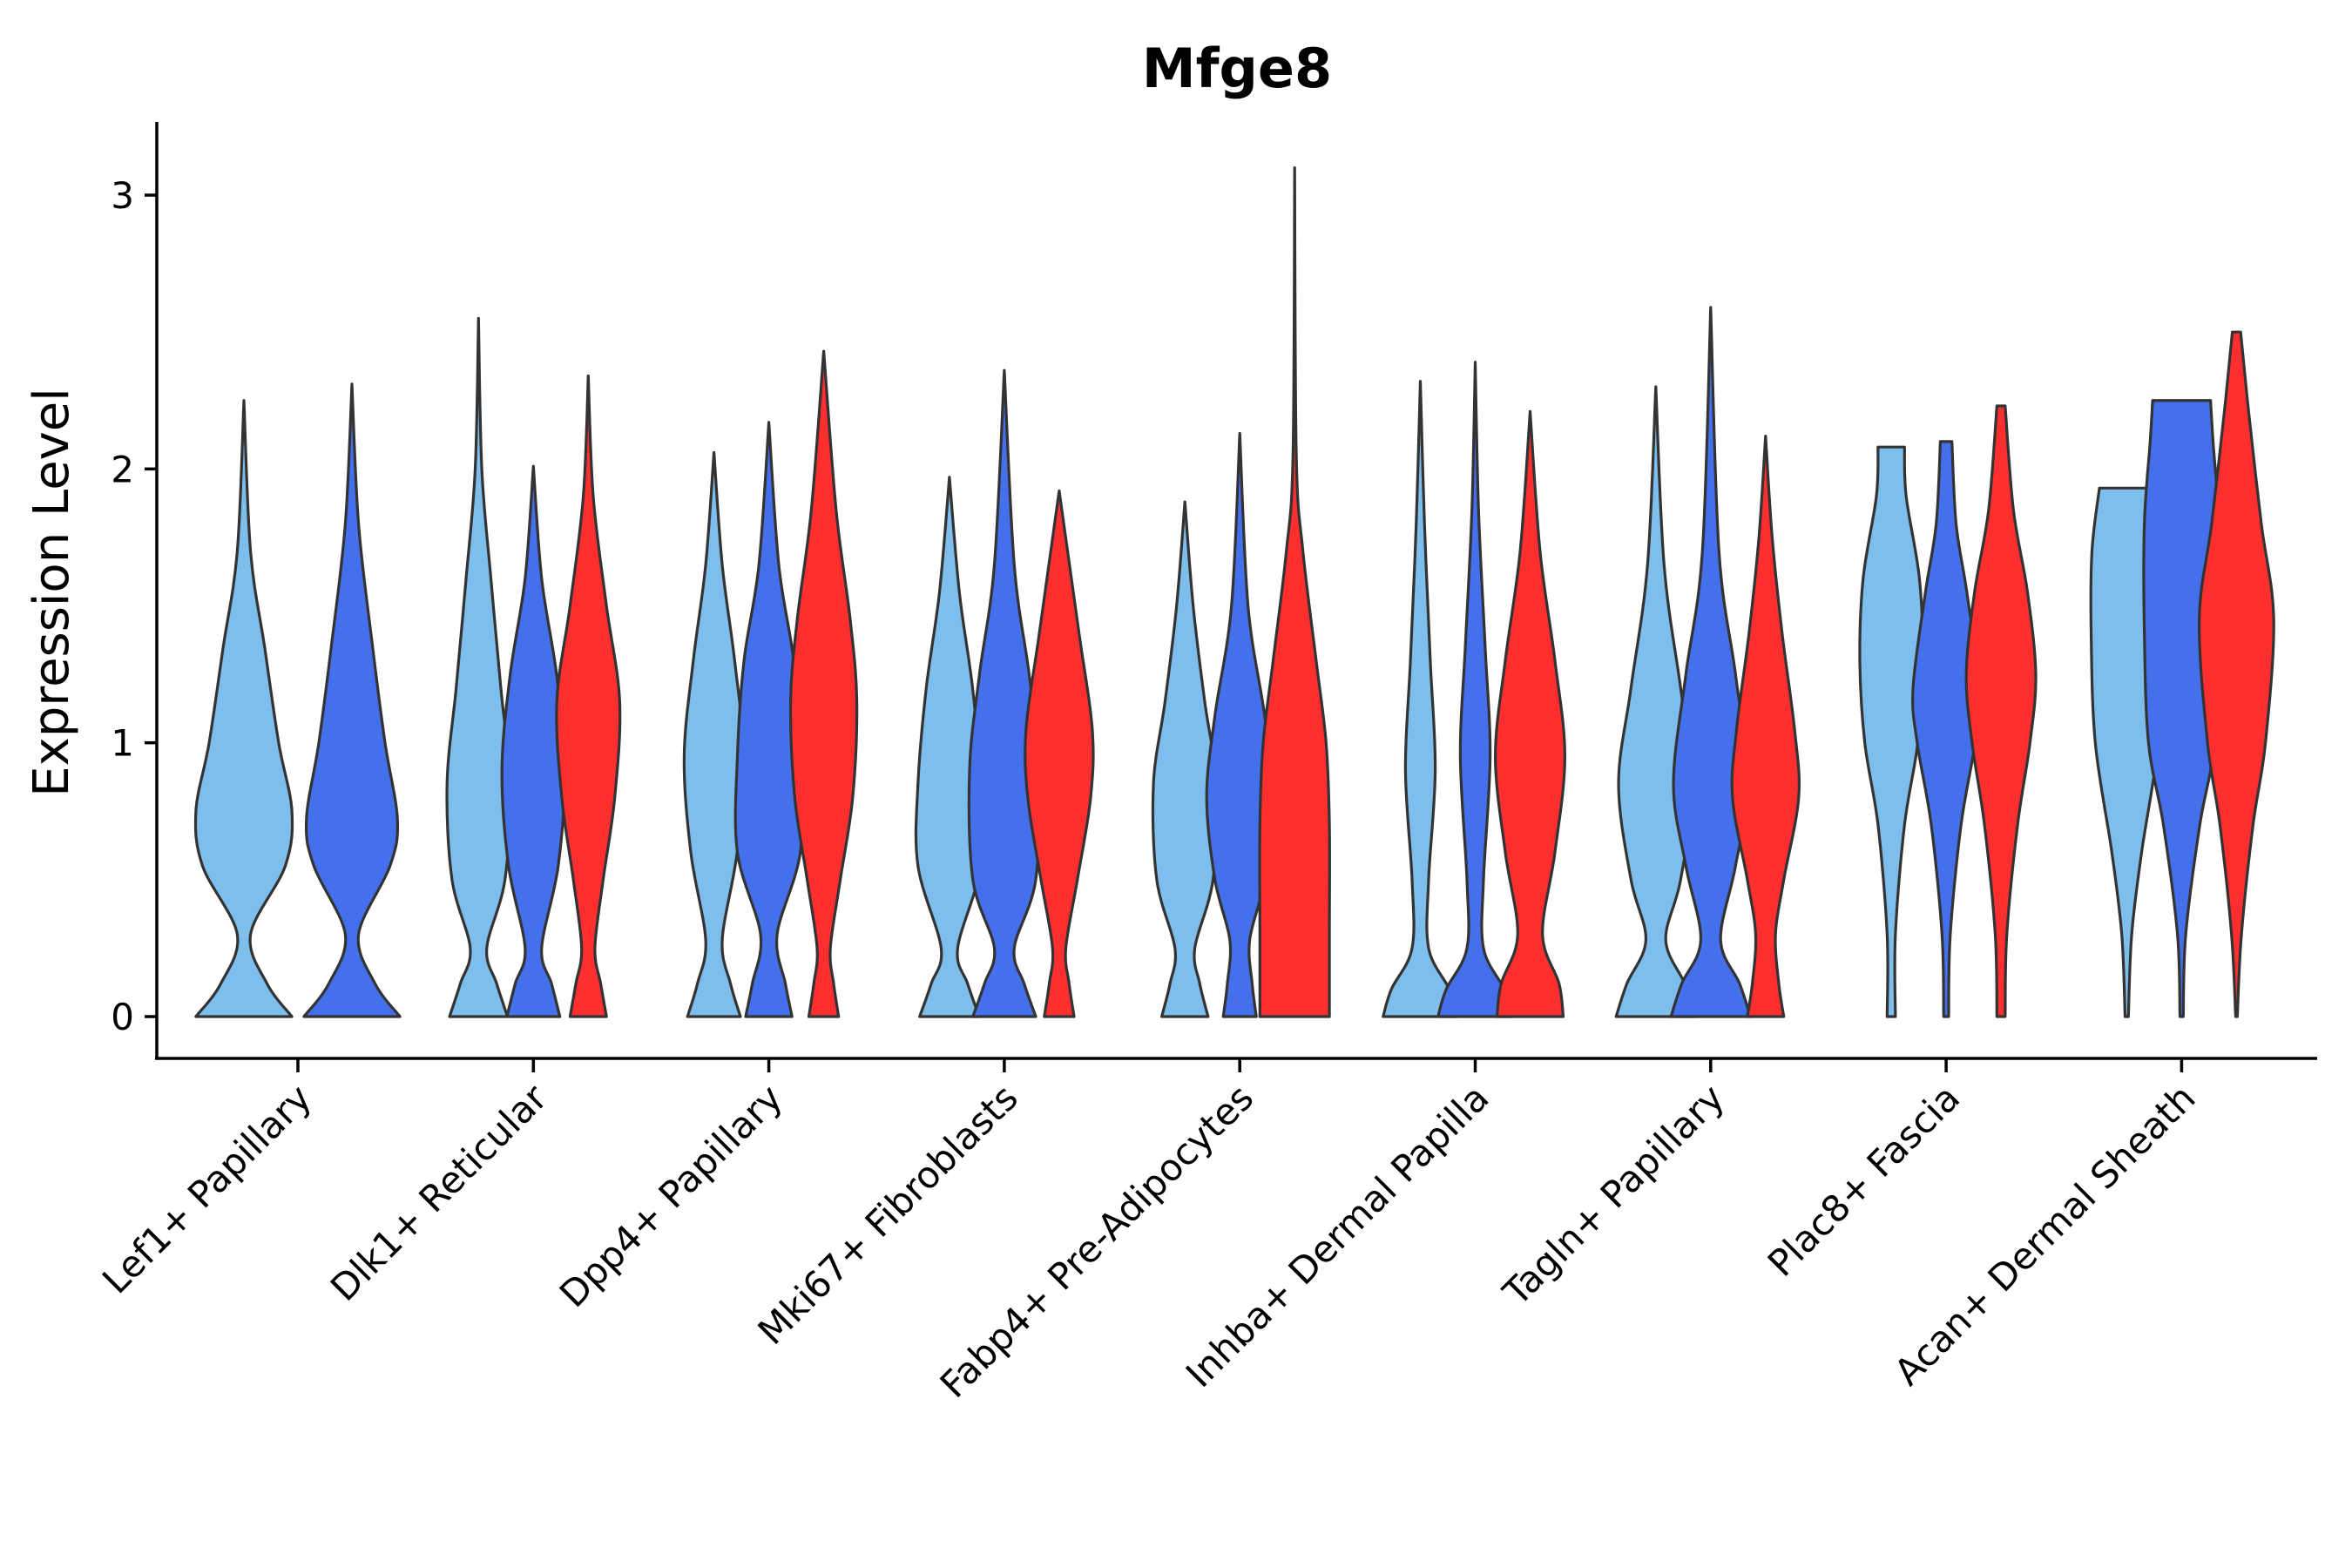 Image resolution: width=2352 pixels, height=1568 pixels. Describe the element at coordinates (1420, 699) in the screenshot. I see `violin-inhba-dermal-papilla-group1` at that location.